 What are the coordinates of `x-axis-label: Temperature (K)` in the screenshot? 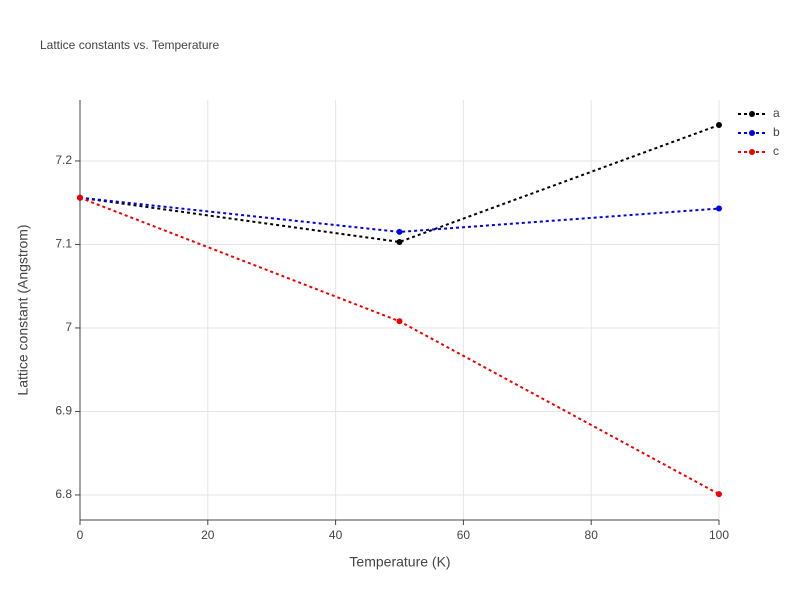 It's located at (399, 562).